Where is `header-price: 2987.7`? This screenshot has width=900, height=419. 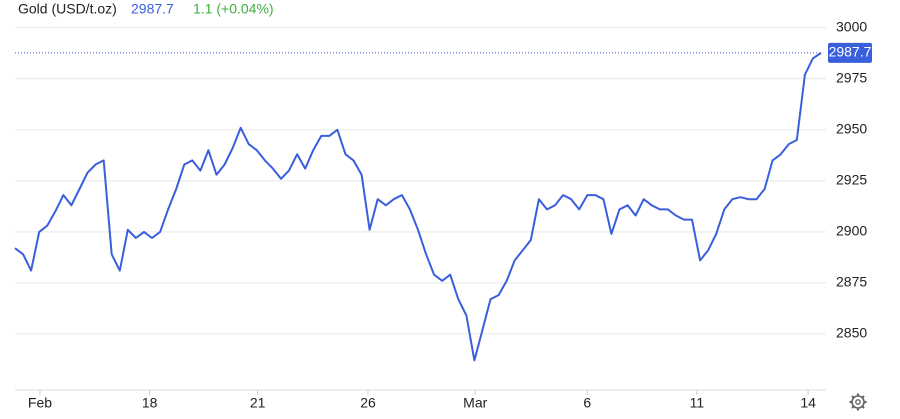
header-price: 2987.7 is located at coordinates (152, 9).